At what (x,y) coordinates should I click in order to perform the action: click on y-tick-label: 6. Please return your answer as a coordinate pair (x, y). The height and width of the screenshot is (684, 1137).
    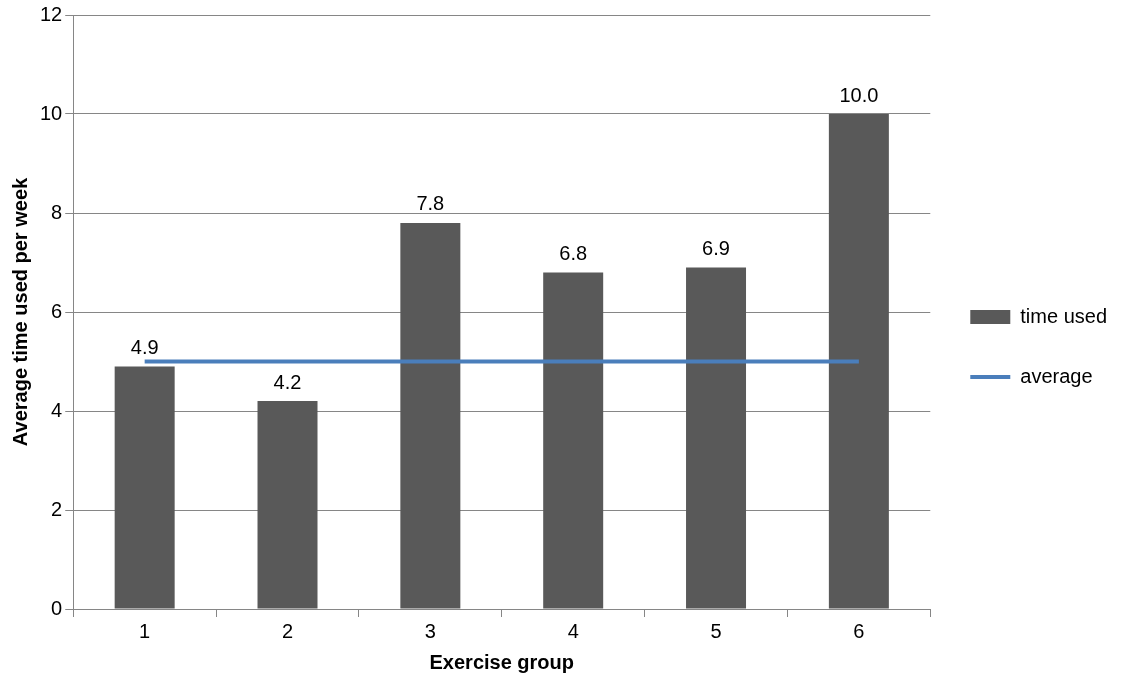
    Looking at the image, I should click on (57, 310).